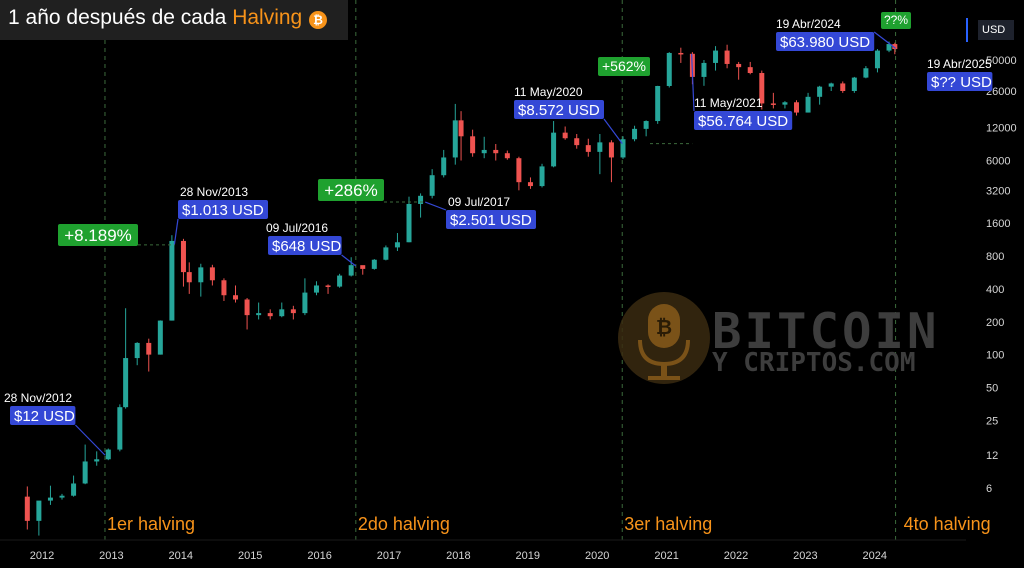 The image size is (1024, 568). I want to click on currency-indicator-line, so click(967, 30).